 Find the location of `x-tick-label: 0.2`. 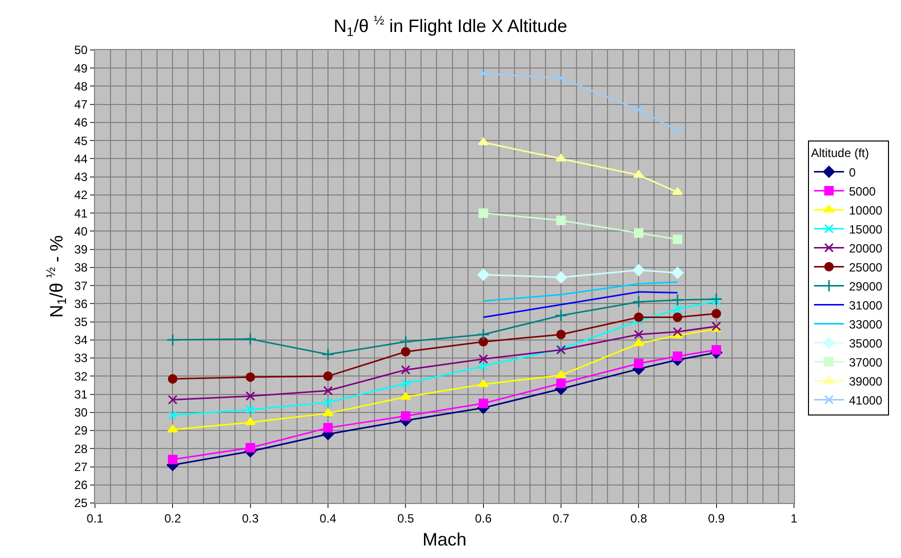

x-tick-label: 0.2 is located at coordinates (173, 518).